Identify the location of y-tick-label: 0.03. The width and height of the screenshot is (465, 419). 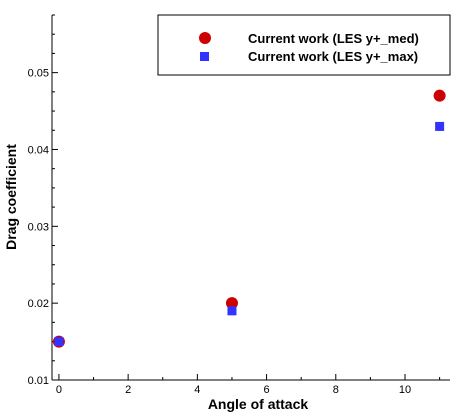
(38, 227).